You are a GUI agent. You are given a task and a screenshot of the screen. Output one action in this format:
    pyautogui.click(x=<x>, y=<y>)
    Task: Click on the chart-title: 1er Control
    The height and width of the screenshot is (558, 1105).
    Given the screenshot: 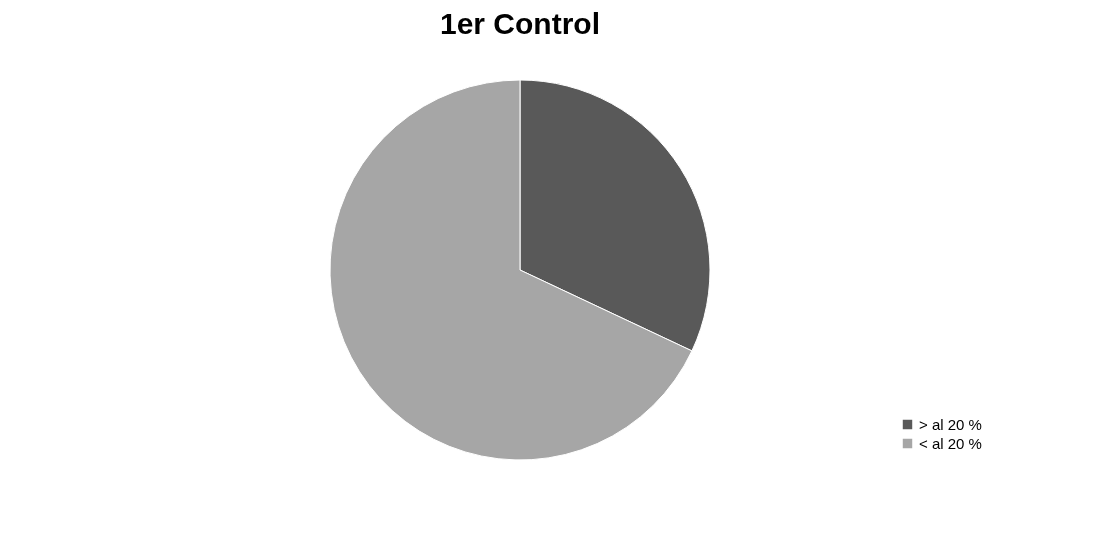 What is the action you would take?
    pyautogui.click(x=520, y=23)
    